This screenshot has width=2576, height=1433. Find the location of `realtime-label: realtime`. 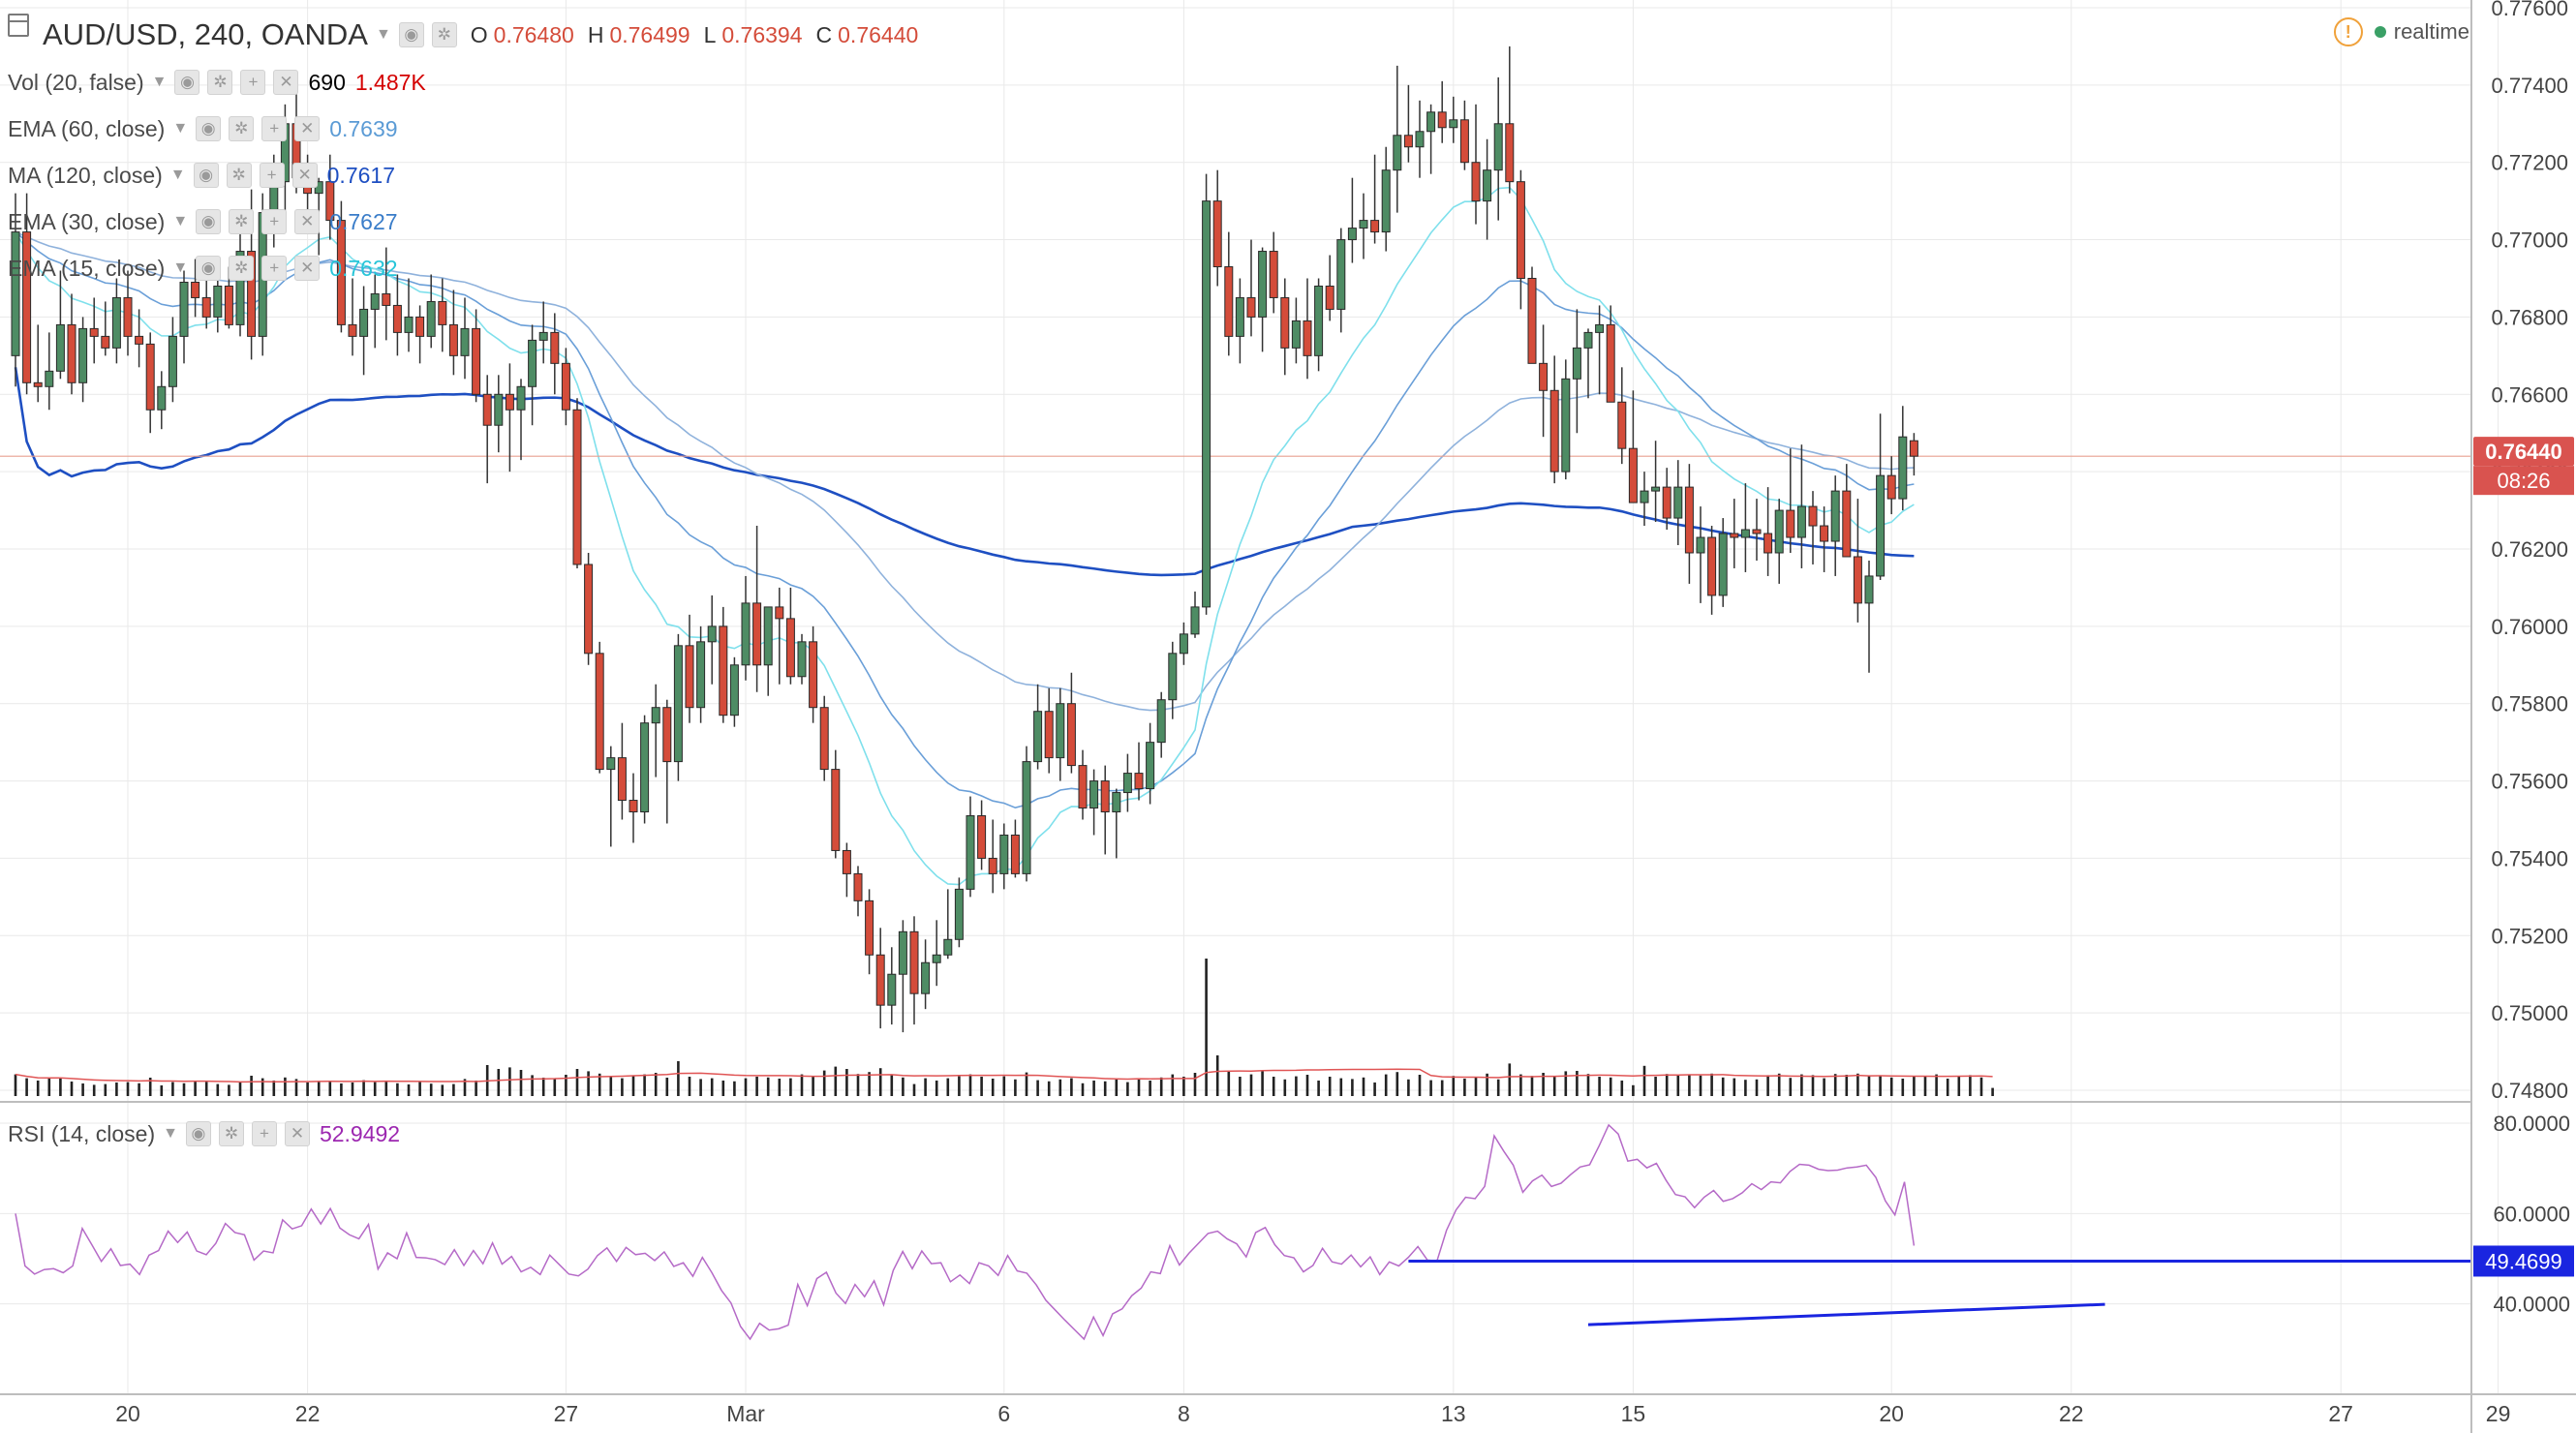

realtime-label: realtime is located at coordinates (2431, 31).